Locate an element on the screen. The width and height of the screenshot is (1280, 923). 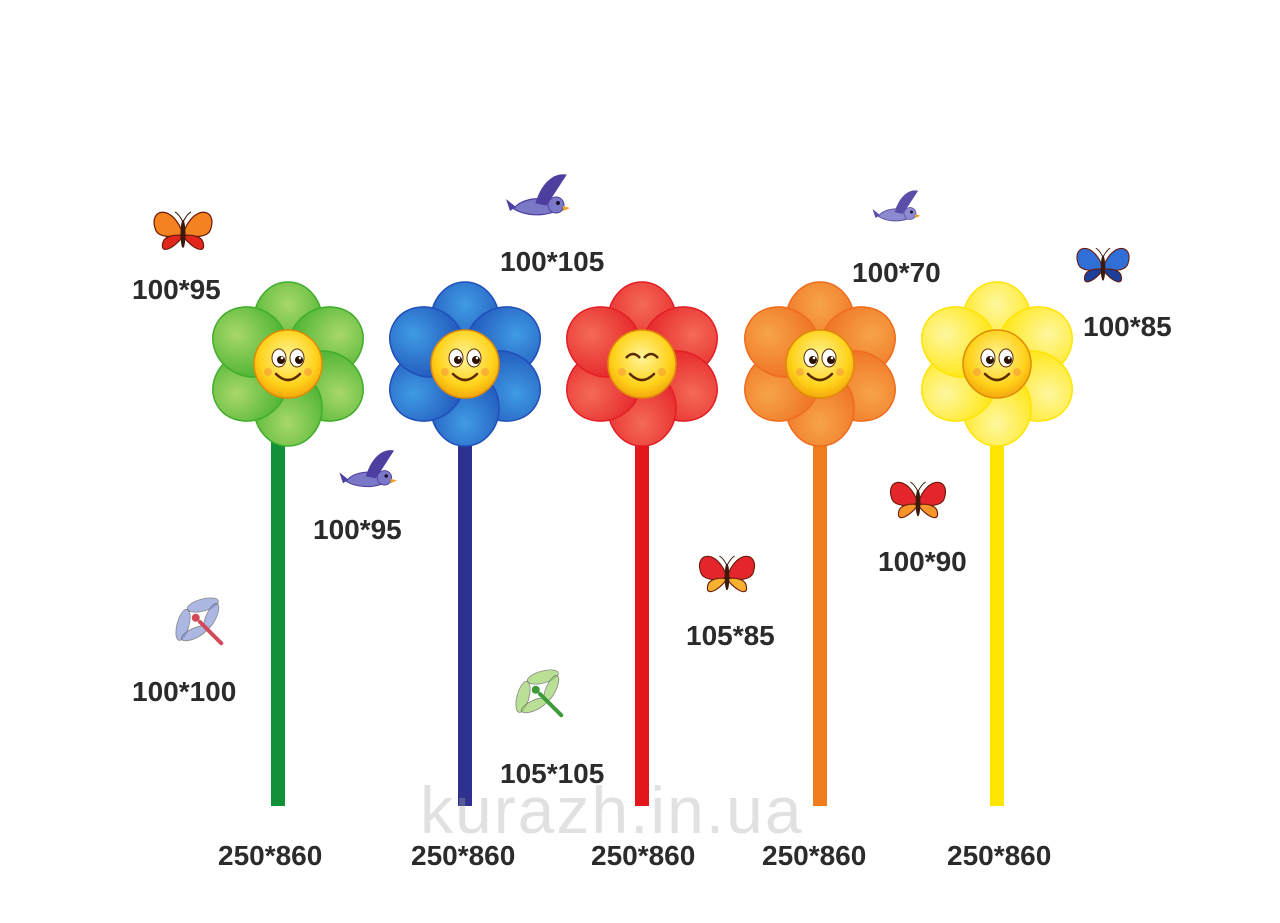
creature-size-label: 100*100 is located at coordinates (184, 691).